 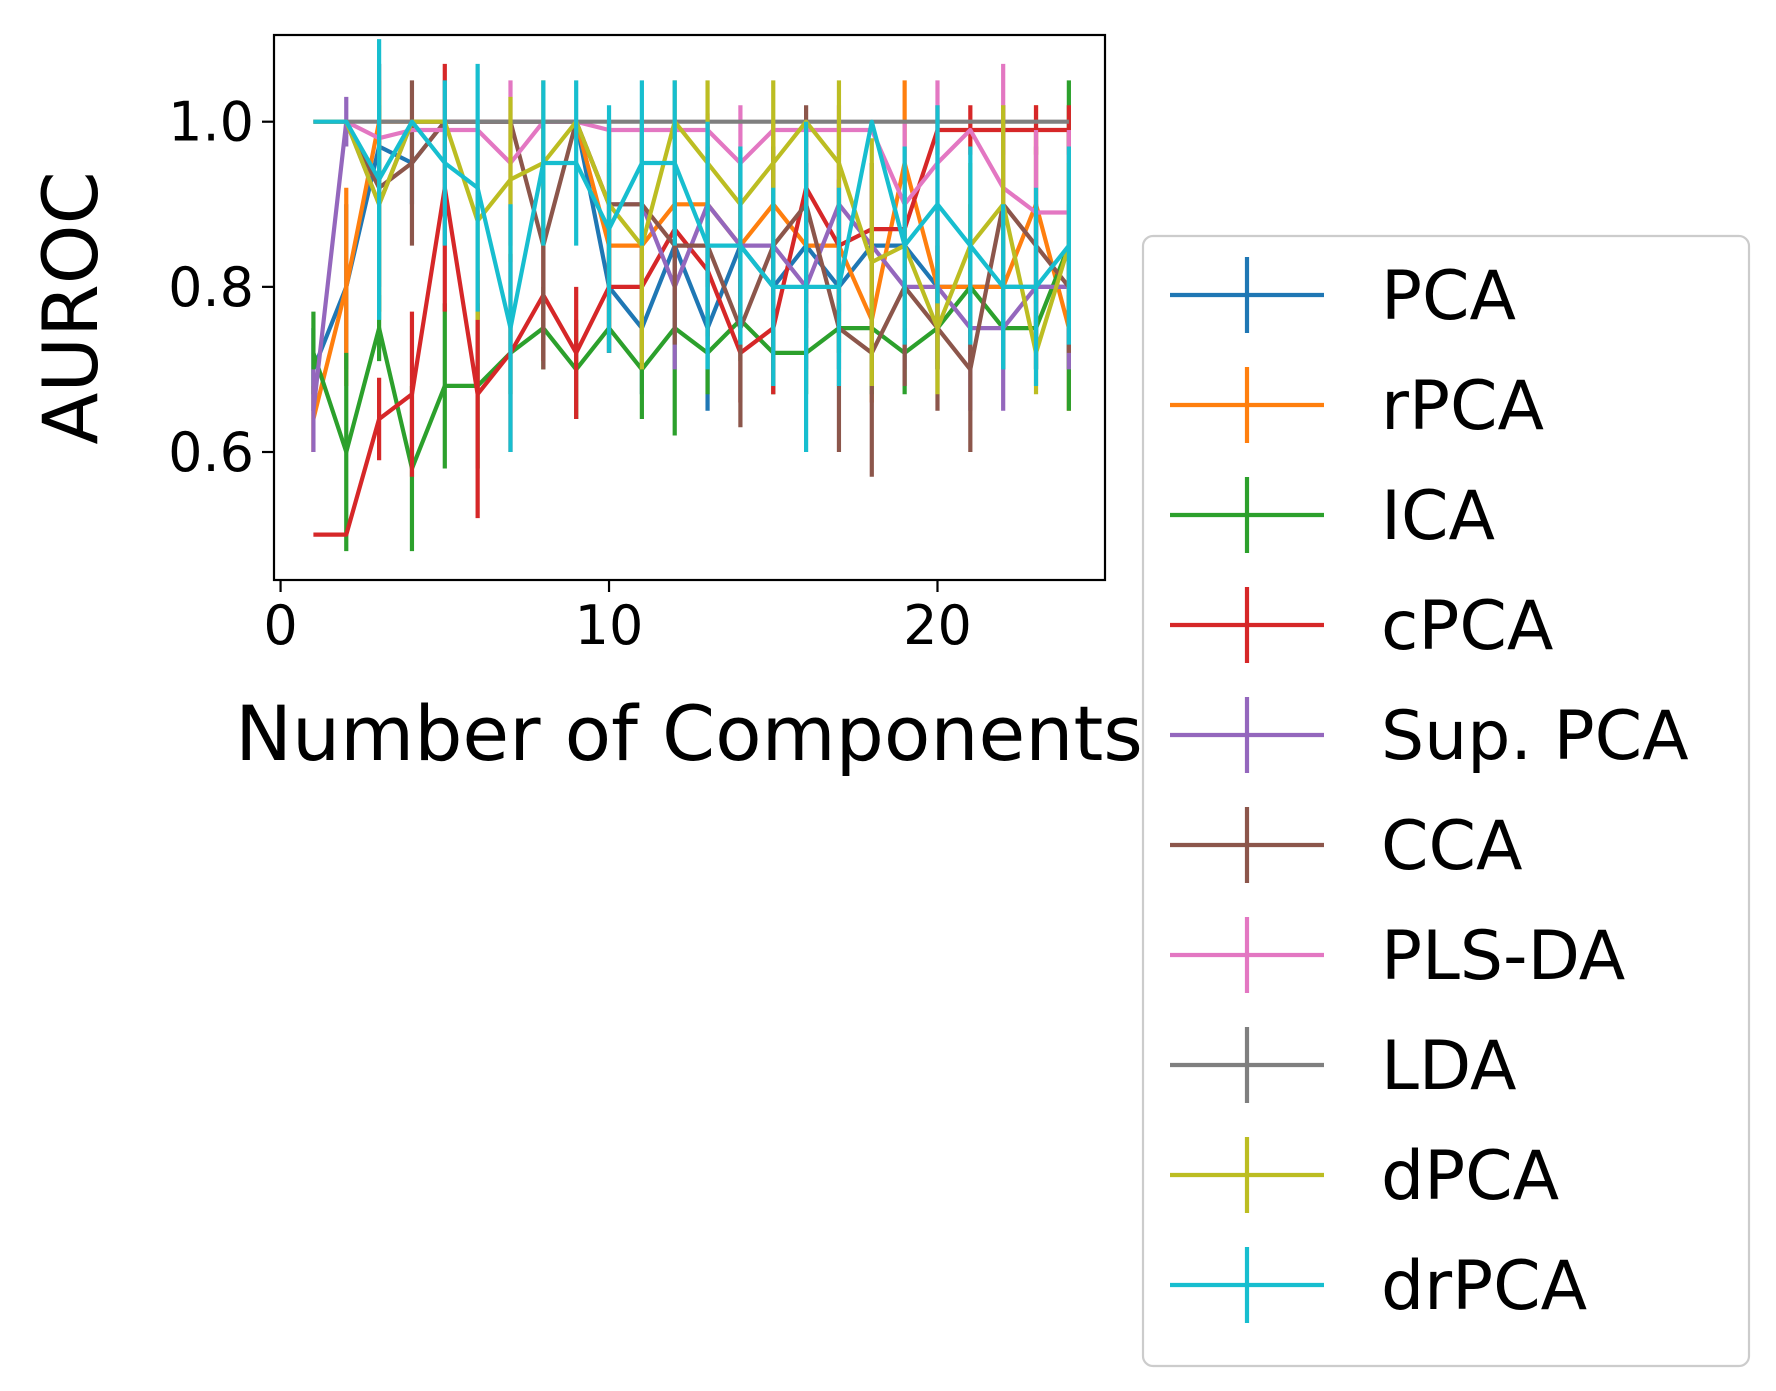 What do you see at coordinates (211, 452) in the screenshot?
I see `y-tick-label: 0.6` at bounding box center [211, 452].